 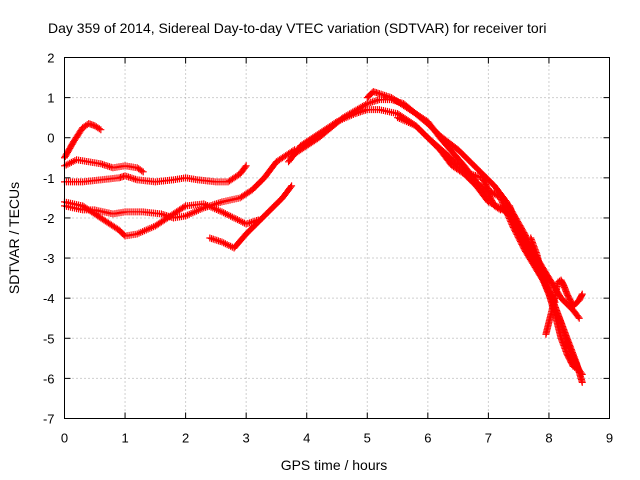 What do you see at coordinates (49, 178) in the screenshot?
I see `y-tick-label: -1` at bounding box center [49, 178].